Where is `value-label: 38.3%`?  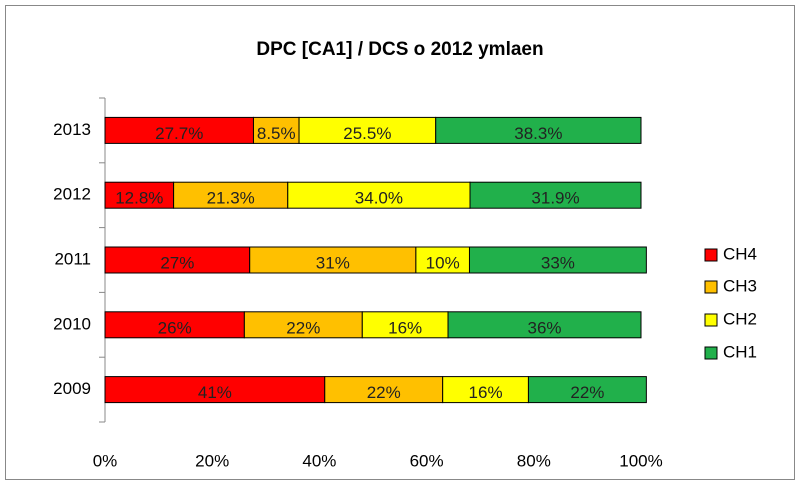 value-label: 38.3% is located at coordinates (538, 133).